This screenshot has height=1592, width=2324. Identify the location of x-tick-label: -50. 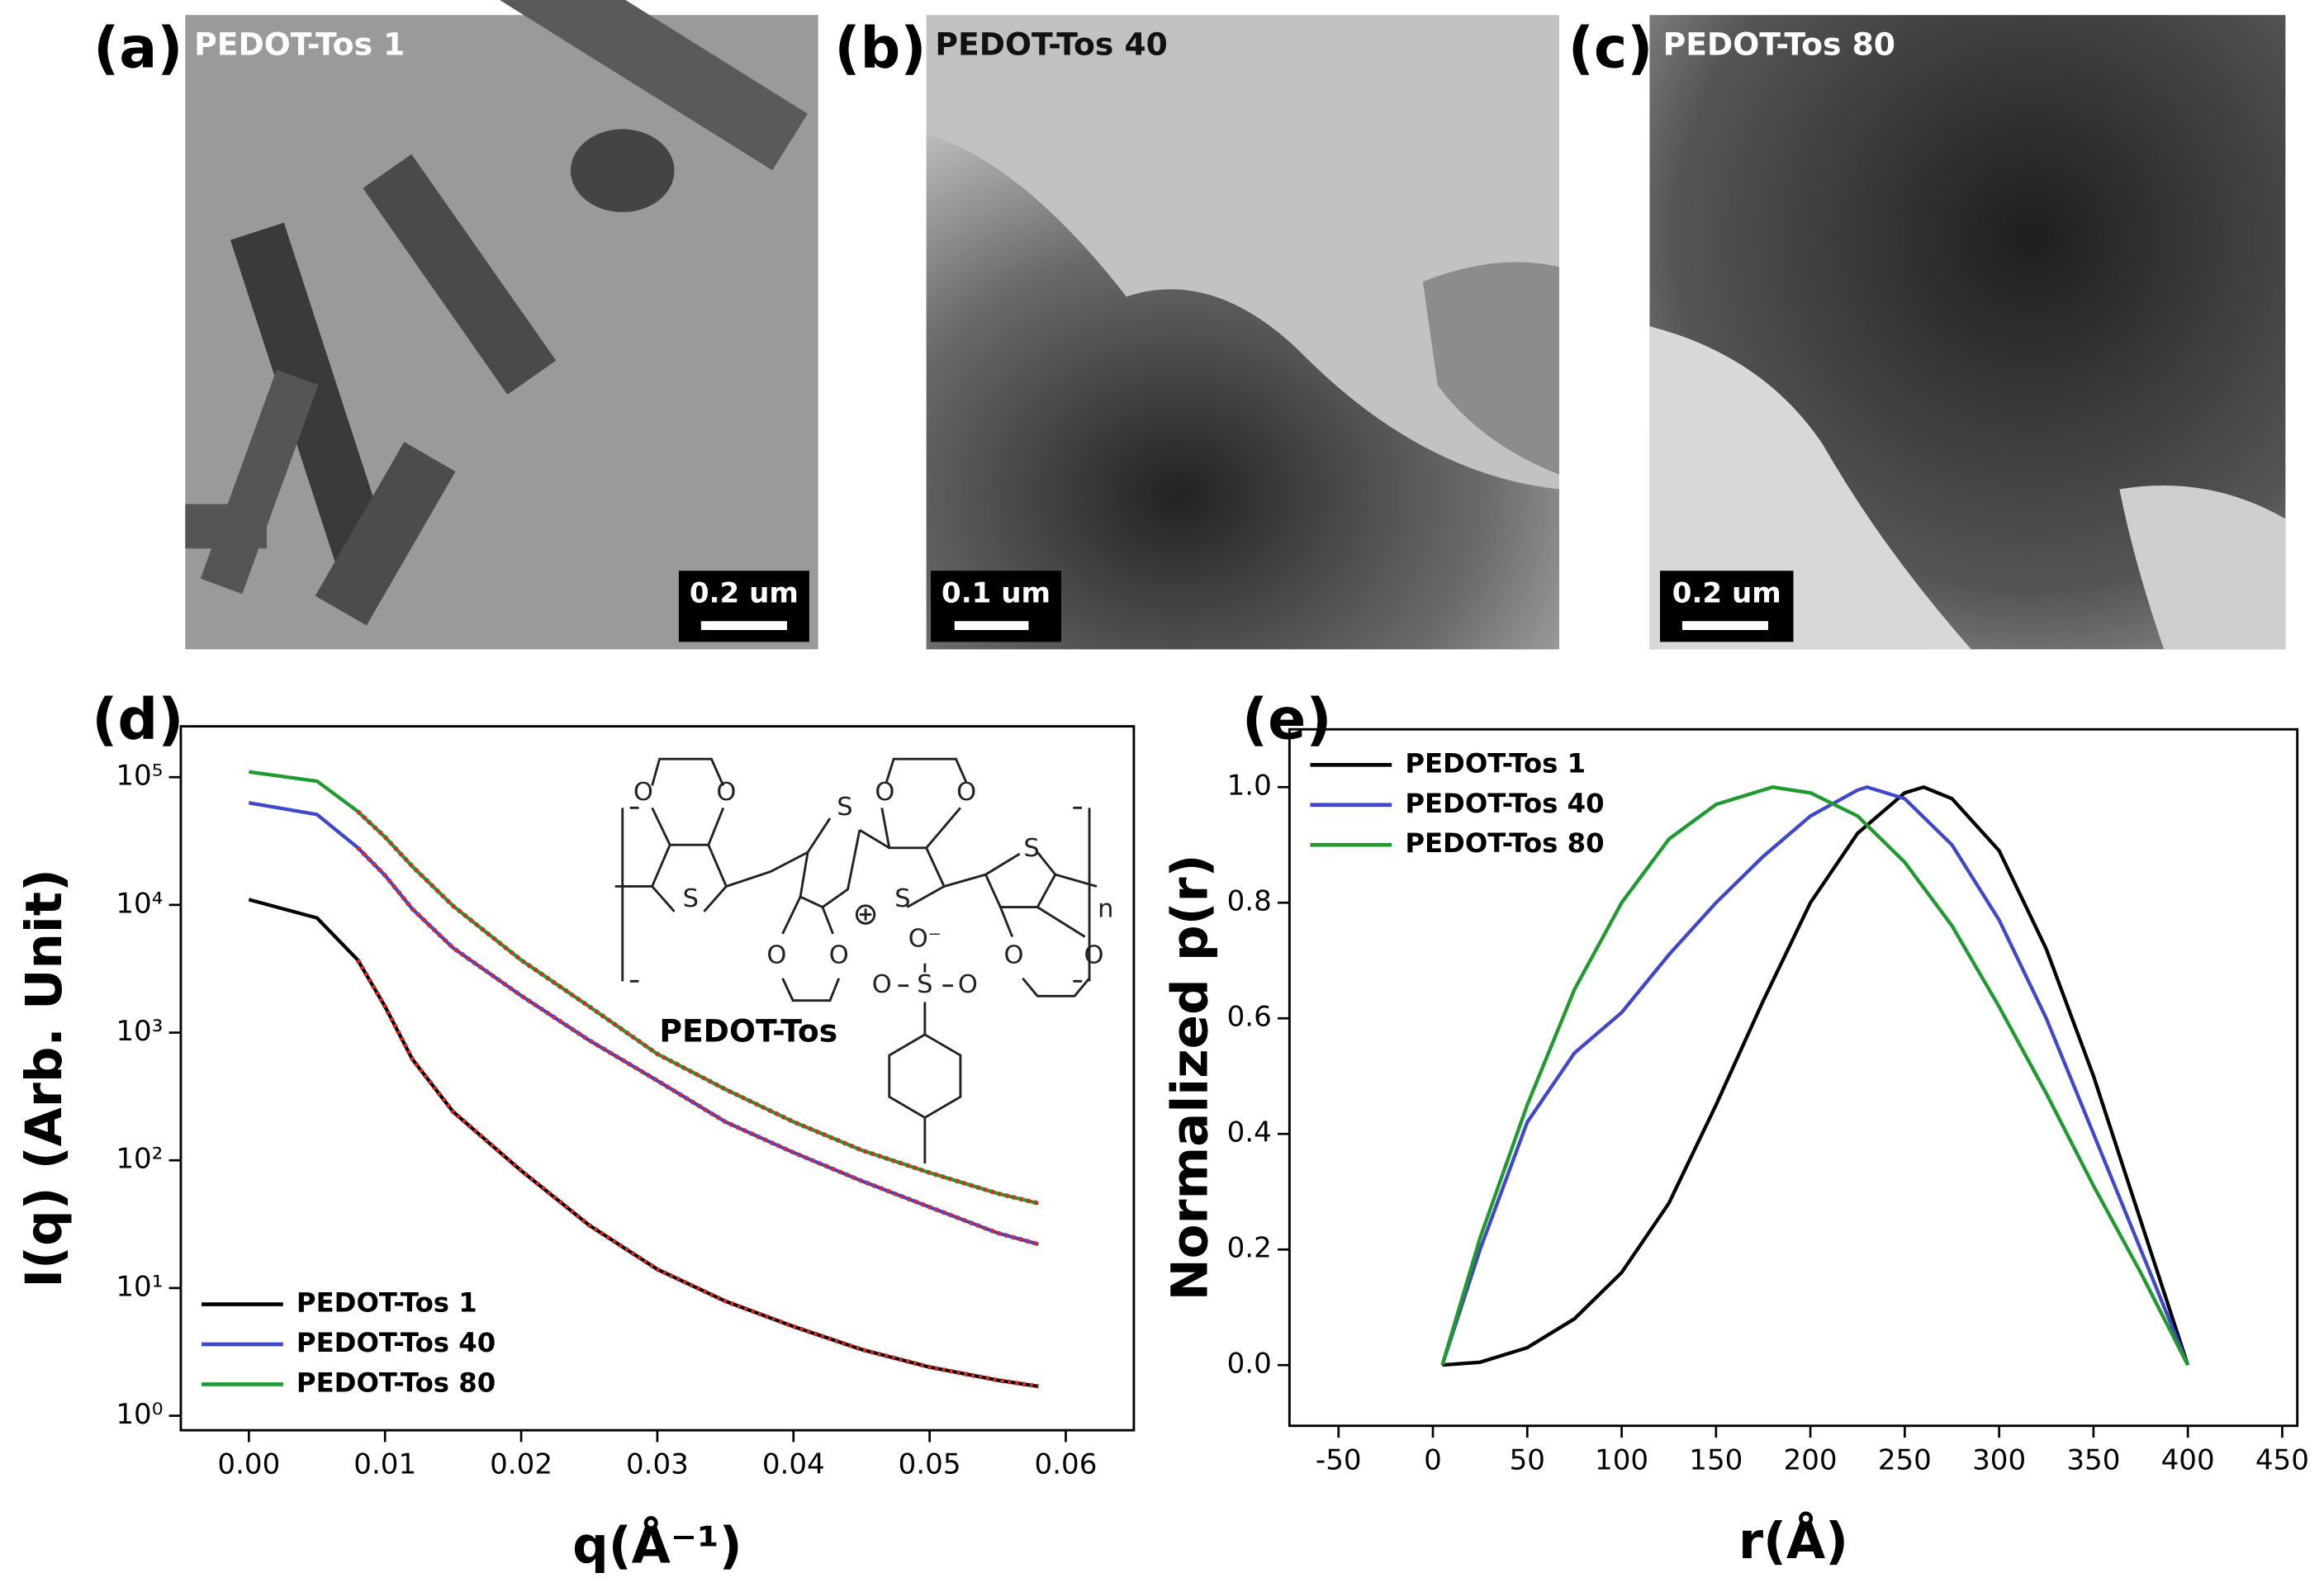
(1339, 1459).